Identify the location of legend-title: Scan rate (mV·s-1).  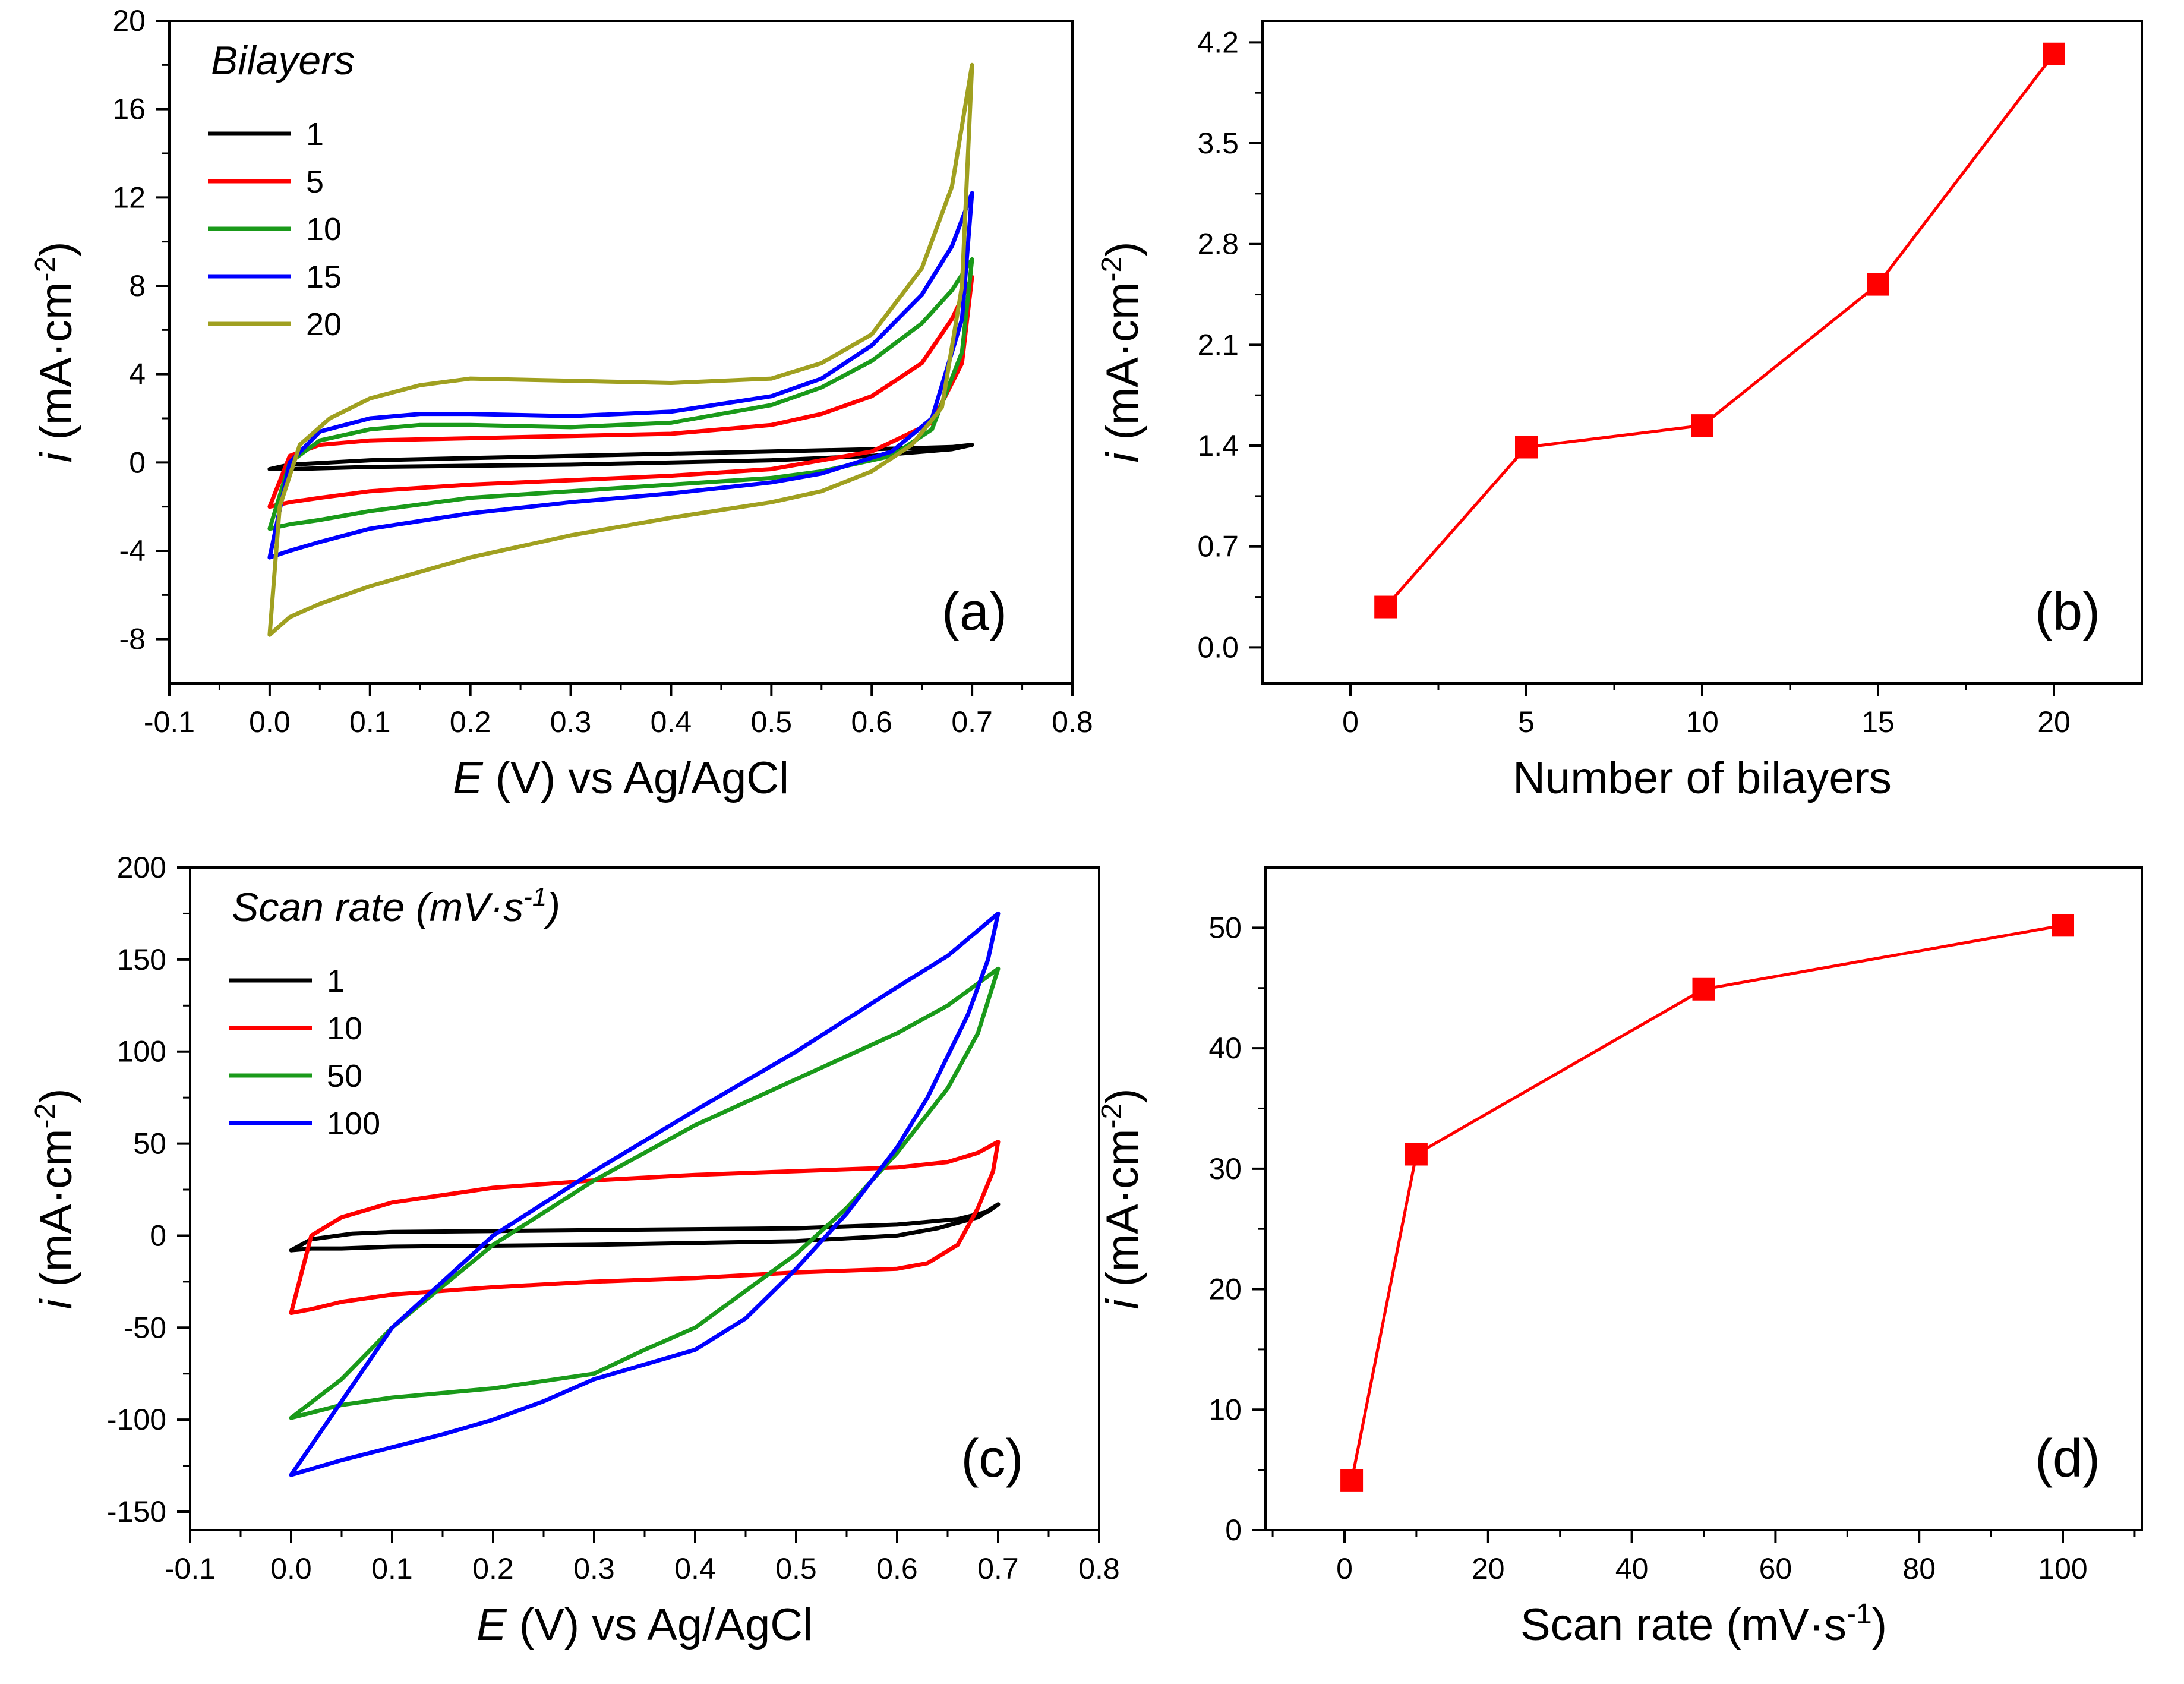
(396, 906).